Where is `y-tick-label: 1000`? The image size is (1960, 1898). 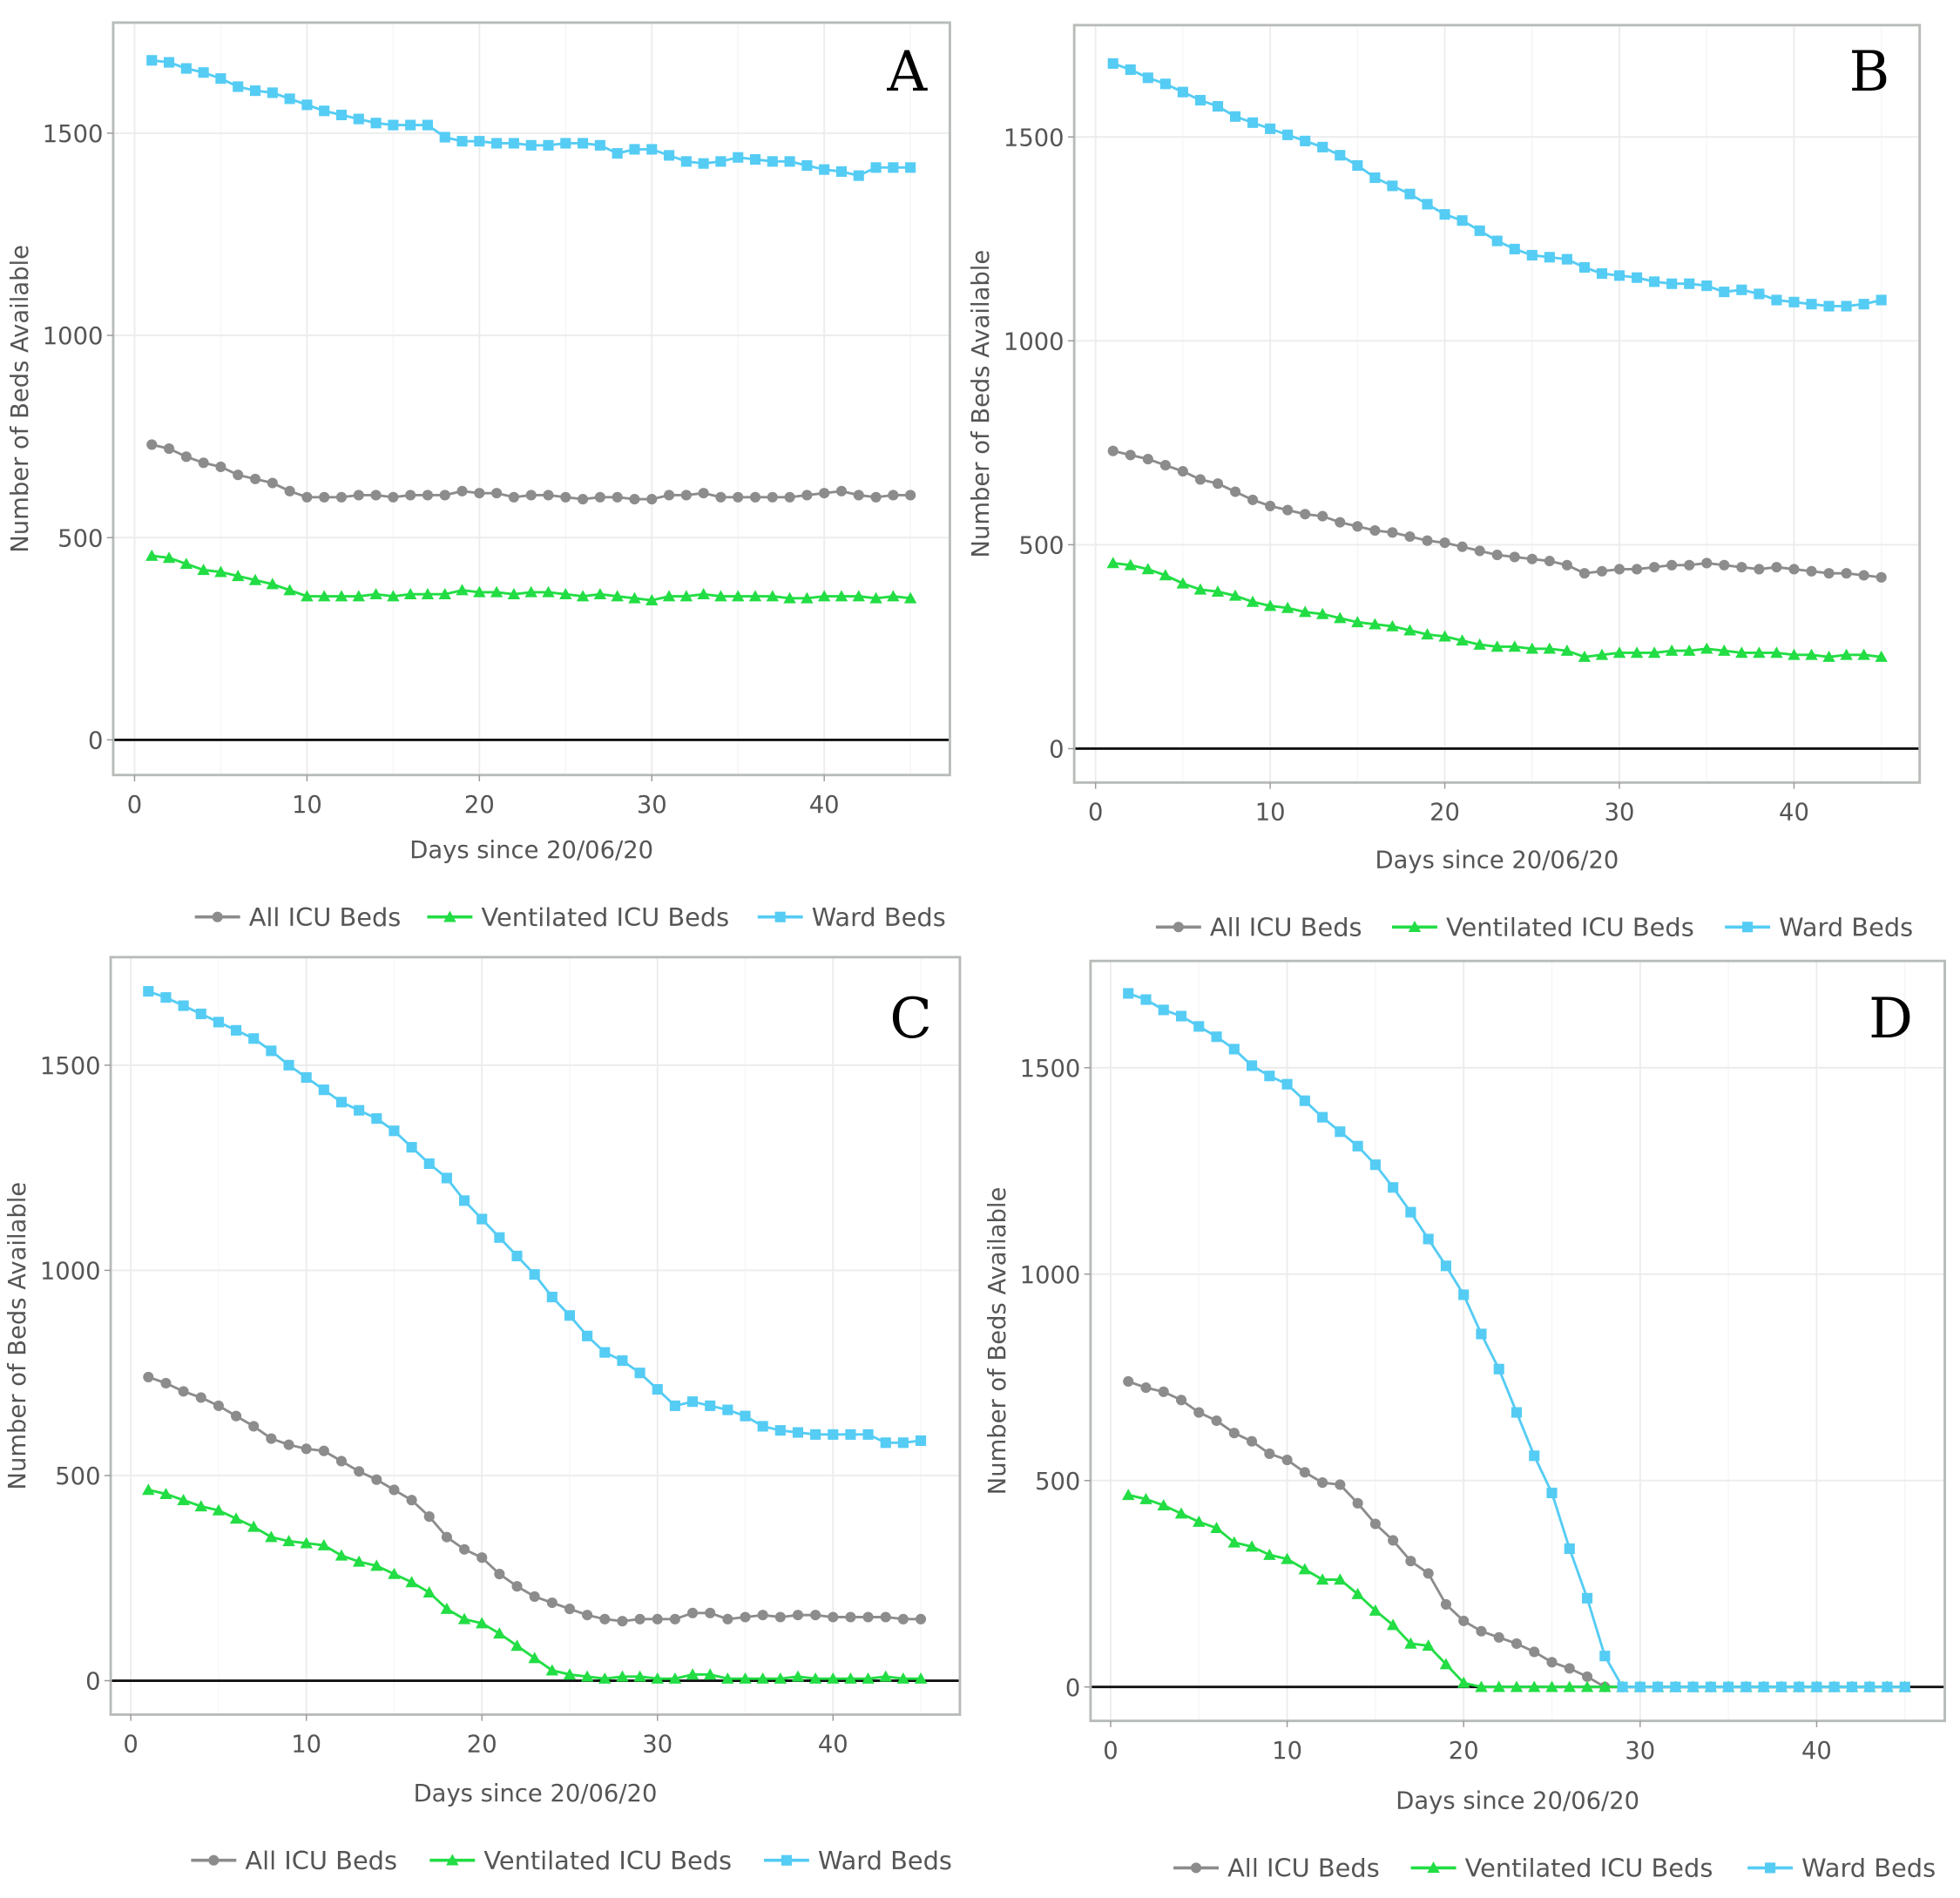
y-tick-label: 1000 is located at coordinates (1034, 342).